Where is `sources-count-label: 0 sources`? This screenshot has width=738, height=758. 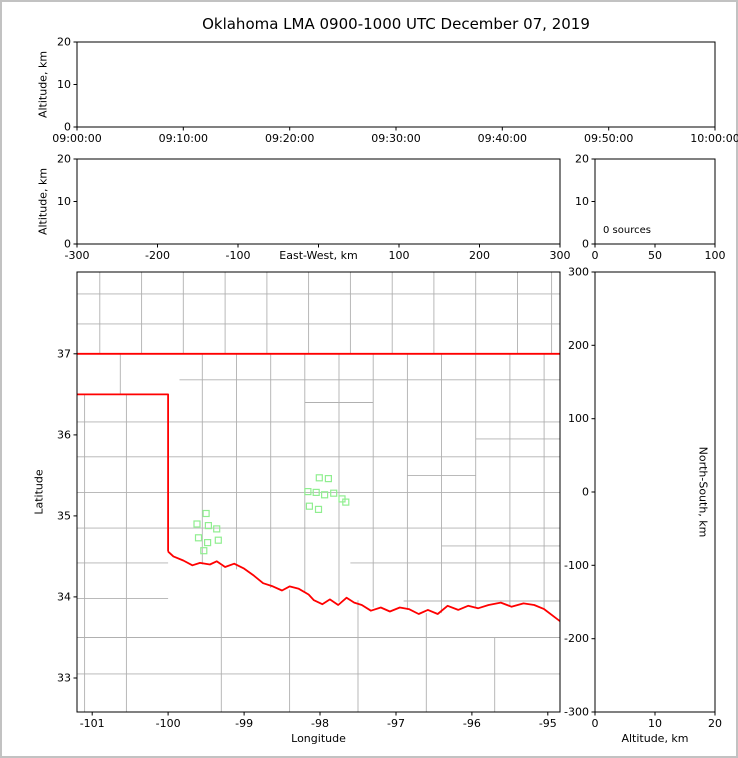
sources-count-label: 0 sources is located at coordinates (627, 230).